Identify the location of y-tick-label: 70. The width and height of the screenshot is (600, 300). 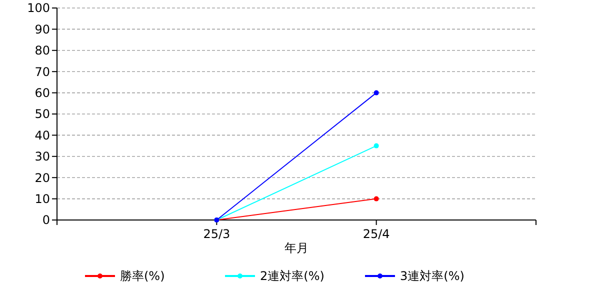
(42, 71).